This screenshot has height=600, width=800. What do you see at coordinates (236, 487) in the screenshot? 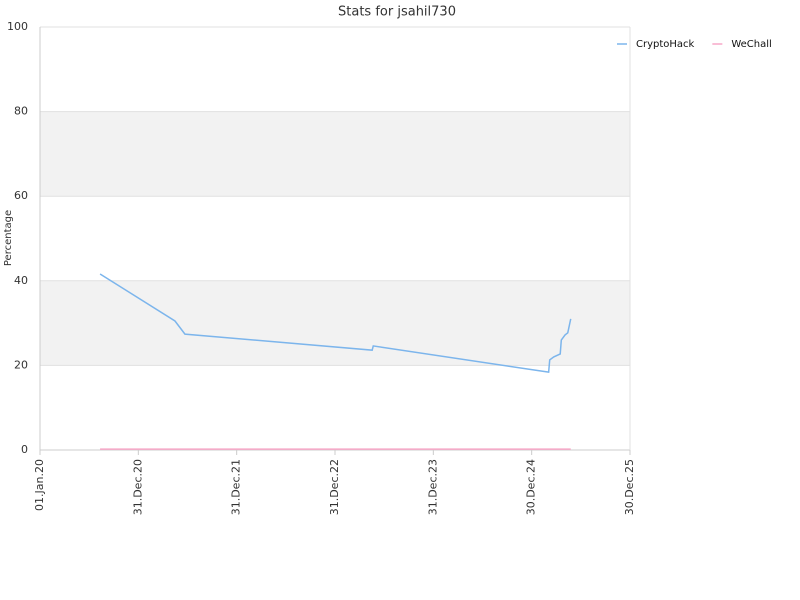
I see `x-tick-label: 31.Dec.21` at bounding box center [236, 487].